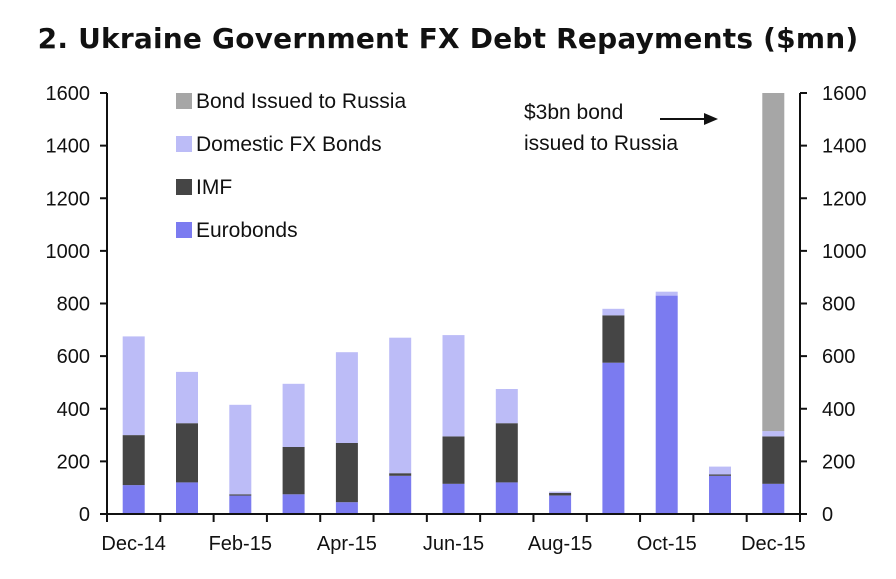 The width and height of the screenshot is (896, 579). What do you see at coordinates (68, 252) in the screenshot?
I see `y-tick-label-left: 1000` at bounding box center [68, 252].